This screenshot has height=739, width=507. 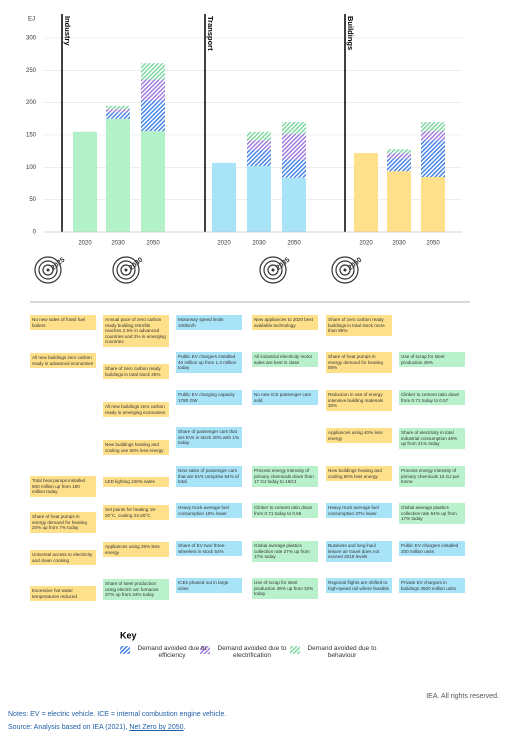 I want to click on y-tick-label: 50, so click(x=32, y=200).